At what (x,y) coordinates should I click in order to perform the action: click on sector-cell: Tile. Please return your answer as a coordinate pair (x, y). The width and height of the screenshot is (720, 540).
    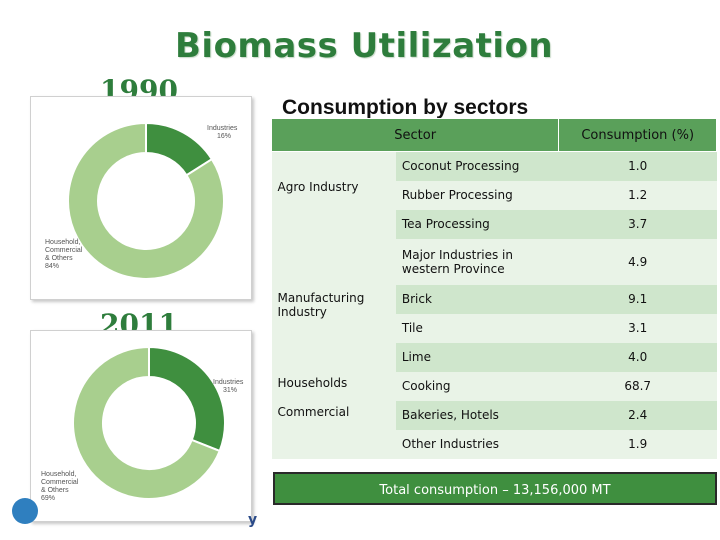
    Looking at the image, I should click on (477, 328).